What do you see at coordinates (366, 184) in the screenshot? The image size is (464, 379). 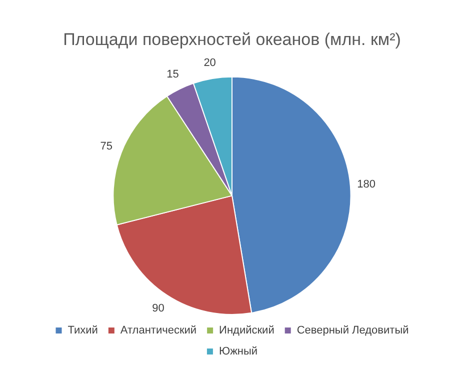 I see `data-label: 180` at bounding box center [366, 184].